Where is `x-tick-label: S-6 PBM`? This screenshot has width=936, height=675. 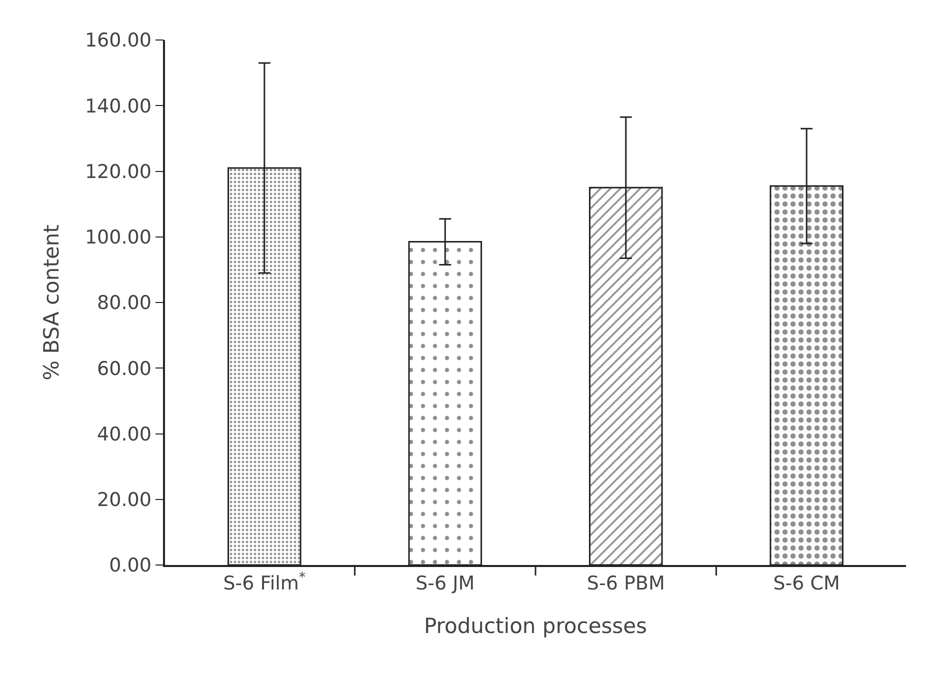 x-tick-label: S-6 PBM is located at coordinates (625, 583).